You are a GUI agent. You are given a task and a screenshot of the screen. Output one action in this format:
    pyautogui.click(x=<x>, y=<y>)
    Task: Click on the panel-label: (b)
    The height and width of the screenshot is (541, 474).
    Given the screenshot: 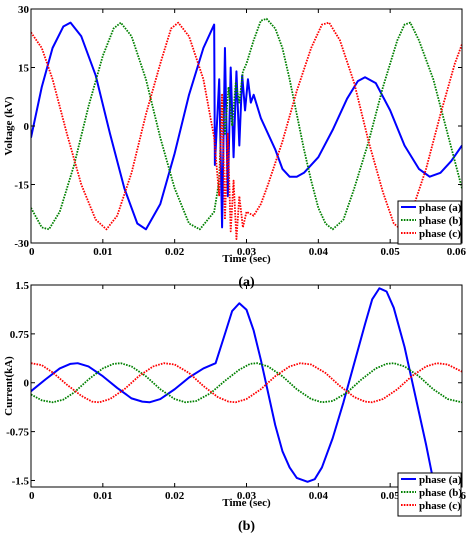 What is the action you would take?
    pyautogui.click(x=246, y=526)
    